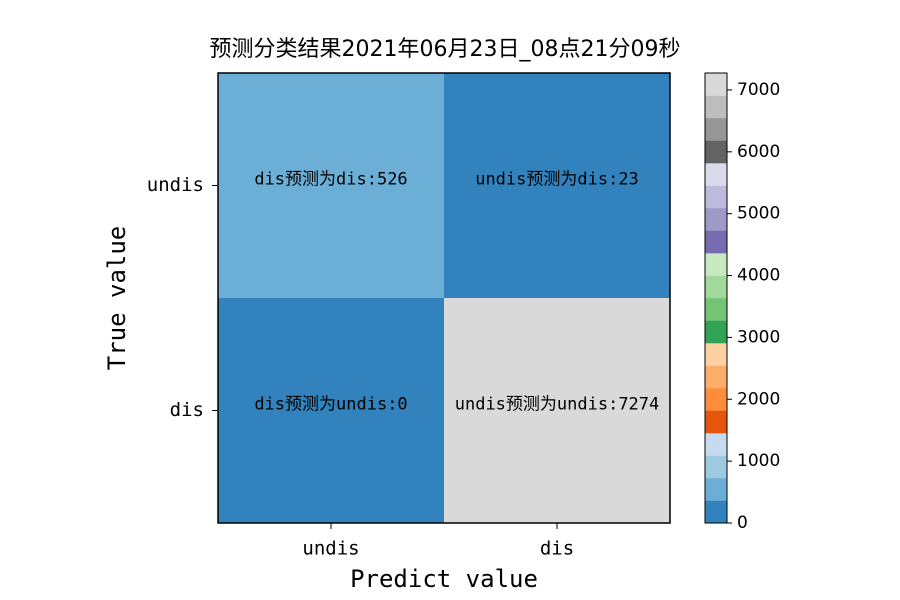  I want to click on cell-label: undis预测为dis:23, so click(557, 180).